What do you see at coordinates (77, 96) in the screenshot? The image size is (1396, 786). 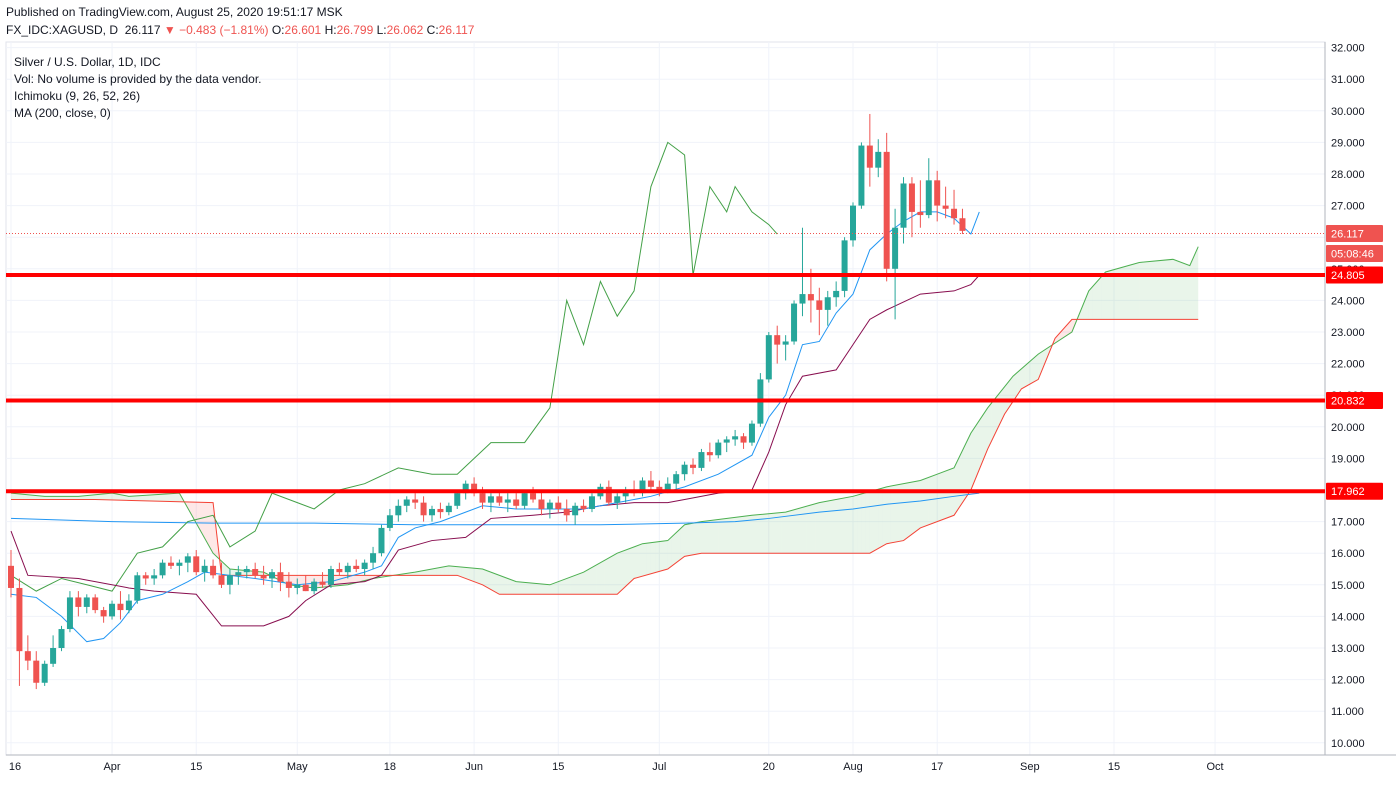 I see `legend-ichimoku: Ichimoku (9, 26, 52, 26)` at bounding box center [77, 96].